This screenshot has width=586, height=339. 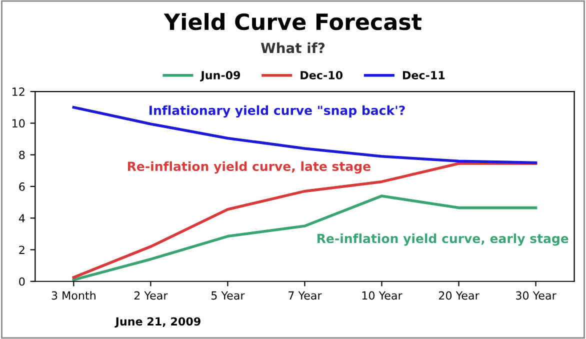 What do you see at coordinates (442, 240) in the screenshot?
I see `annotation: Re-inflation yield curve, early stage` at bounding box center [442, 240].